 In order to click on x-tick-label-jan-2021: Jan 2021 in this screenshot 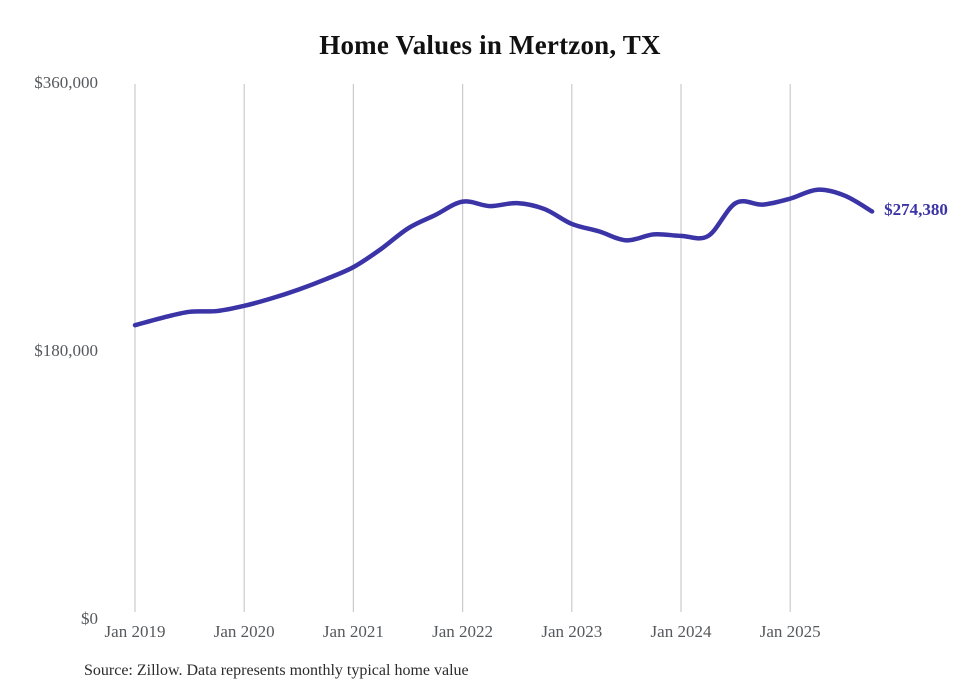, I will do `click(353, 631)`.